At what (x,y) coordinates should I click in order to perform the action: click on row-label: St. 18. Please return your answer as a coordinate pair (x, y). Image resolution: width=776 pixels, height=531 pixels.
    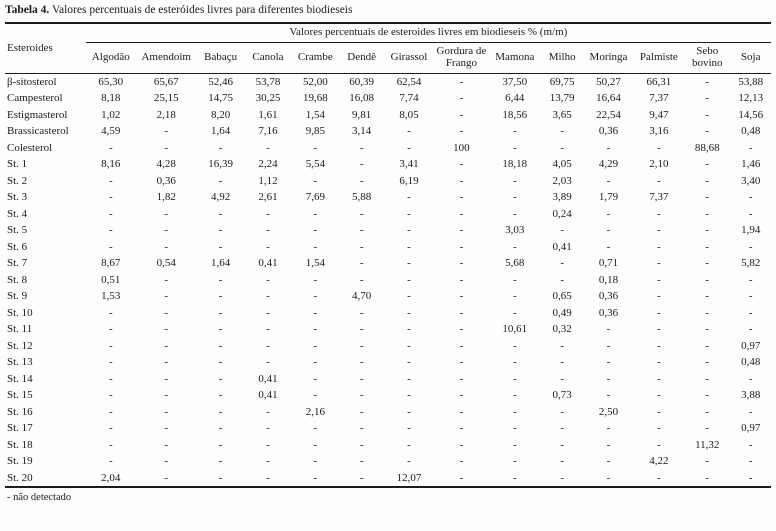
    Looking at the image, I should click on (20, 444).